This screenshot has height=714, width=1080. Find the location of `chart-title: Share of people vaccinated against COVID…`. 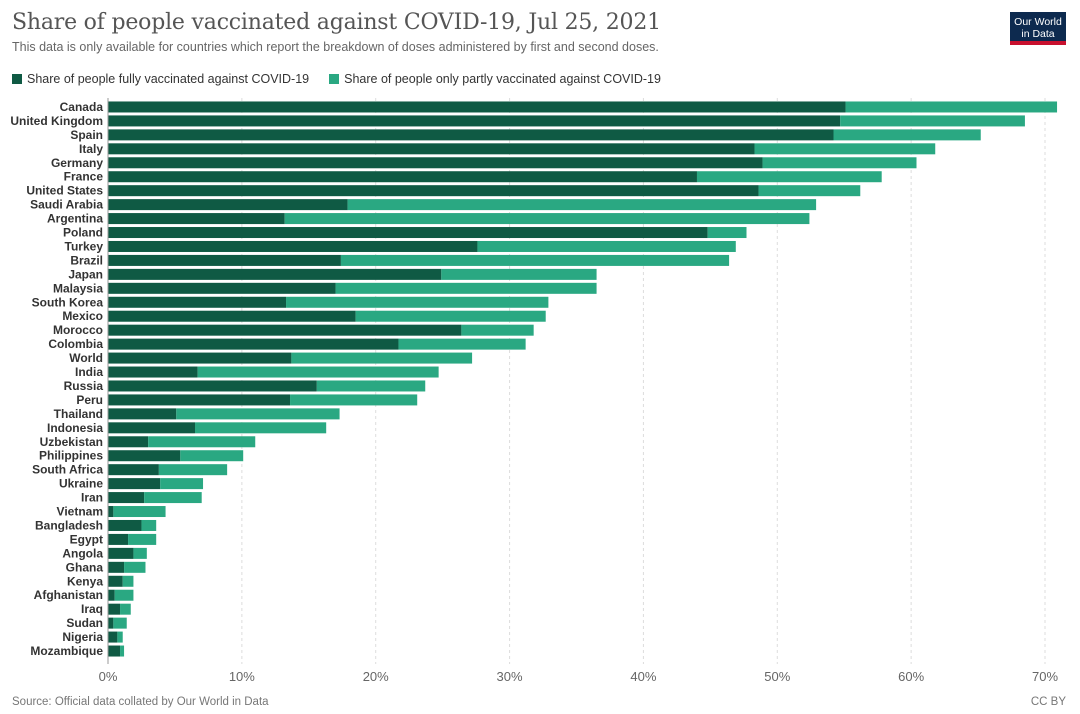

chart-title: Share of people vaccinated against COVID… is located at coordinates (336, 22).